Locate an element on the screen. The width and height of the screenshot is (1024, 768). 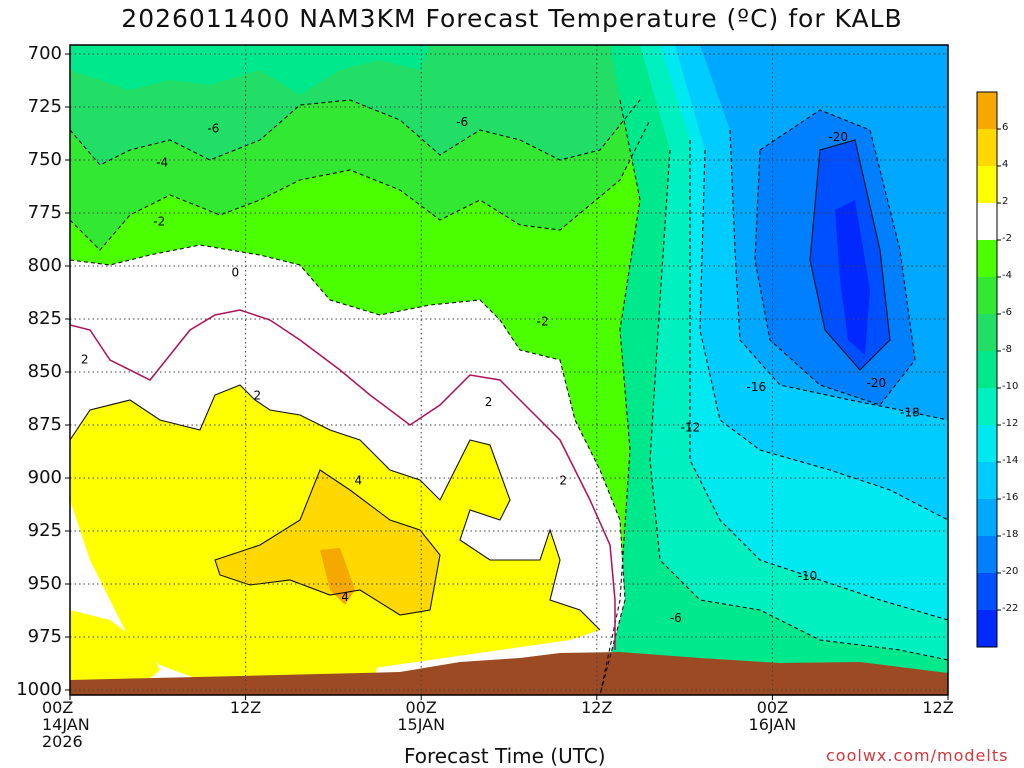
contour-label: -16 is located at coordinates (756, 387).